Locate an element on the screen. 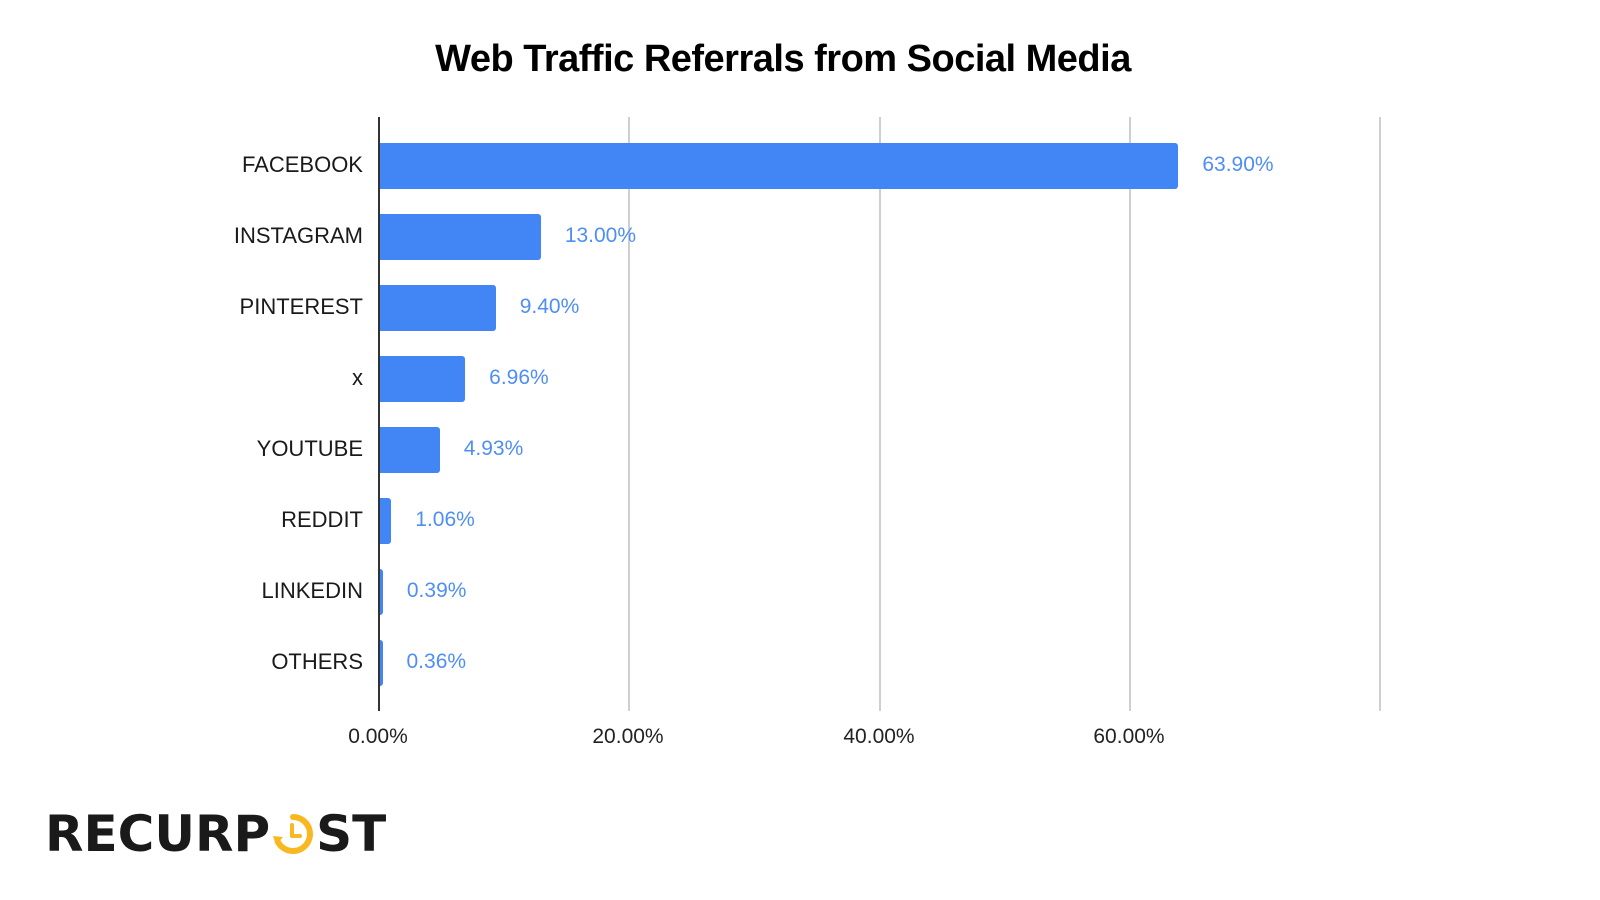 This screenshot has height=900, width=1600. category-label: x is located at coordinates (357, 377).